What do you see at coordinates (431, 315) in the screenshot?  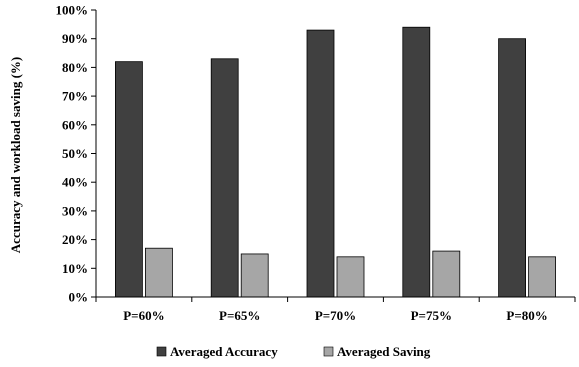 I see `x-tick-label: P=75%` at bounding box center [431, 315].